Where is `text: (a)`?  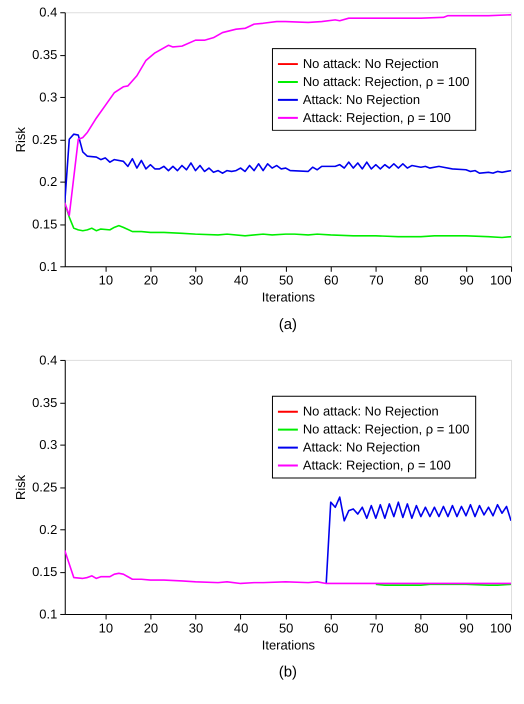
text: (a) is located at coordinates (288, 325).